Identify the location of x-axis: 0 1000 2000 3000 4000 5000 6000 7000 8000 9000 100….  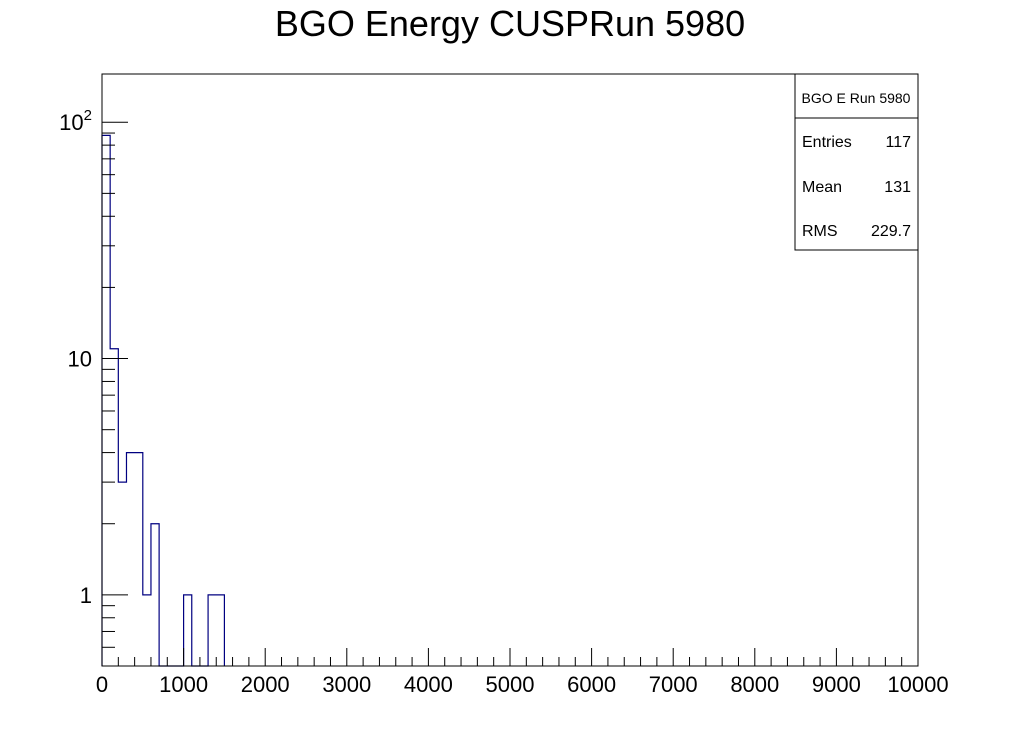
(522, 672).